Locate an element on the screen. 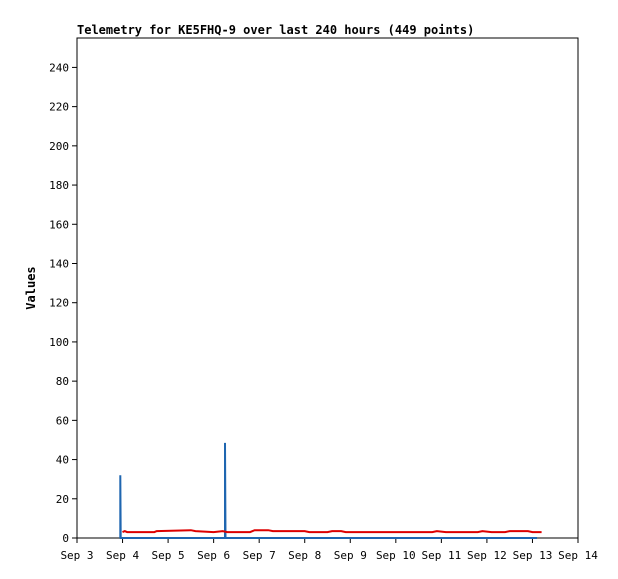  x-tick-label: Sep 8 is located at coordinates (304, 555).